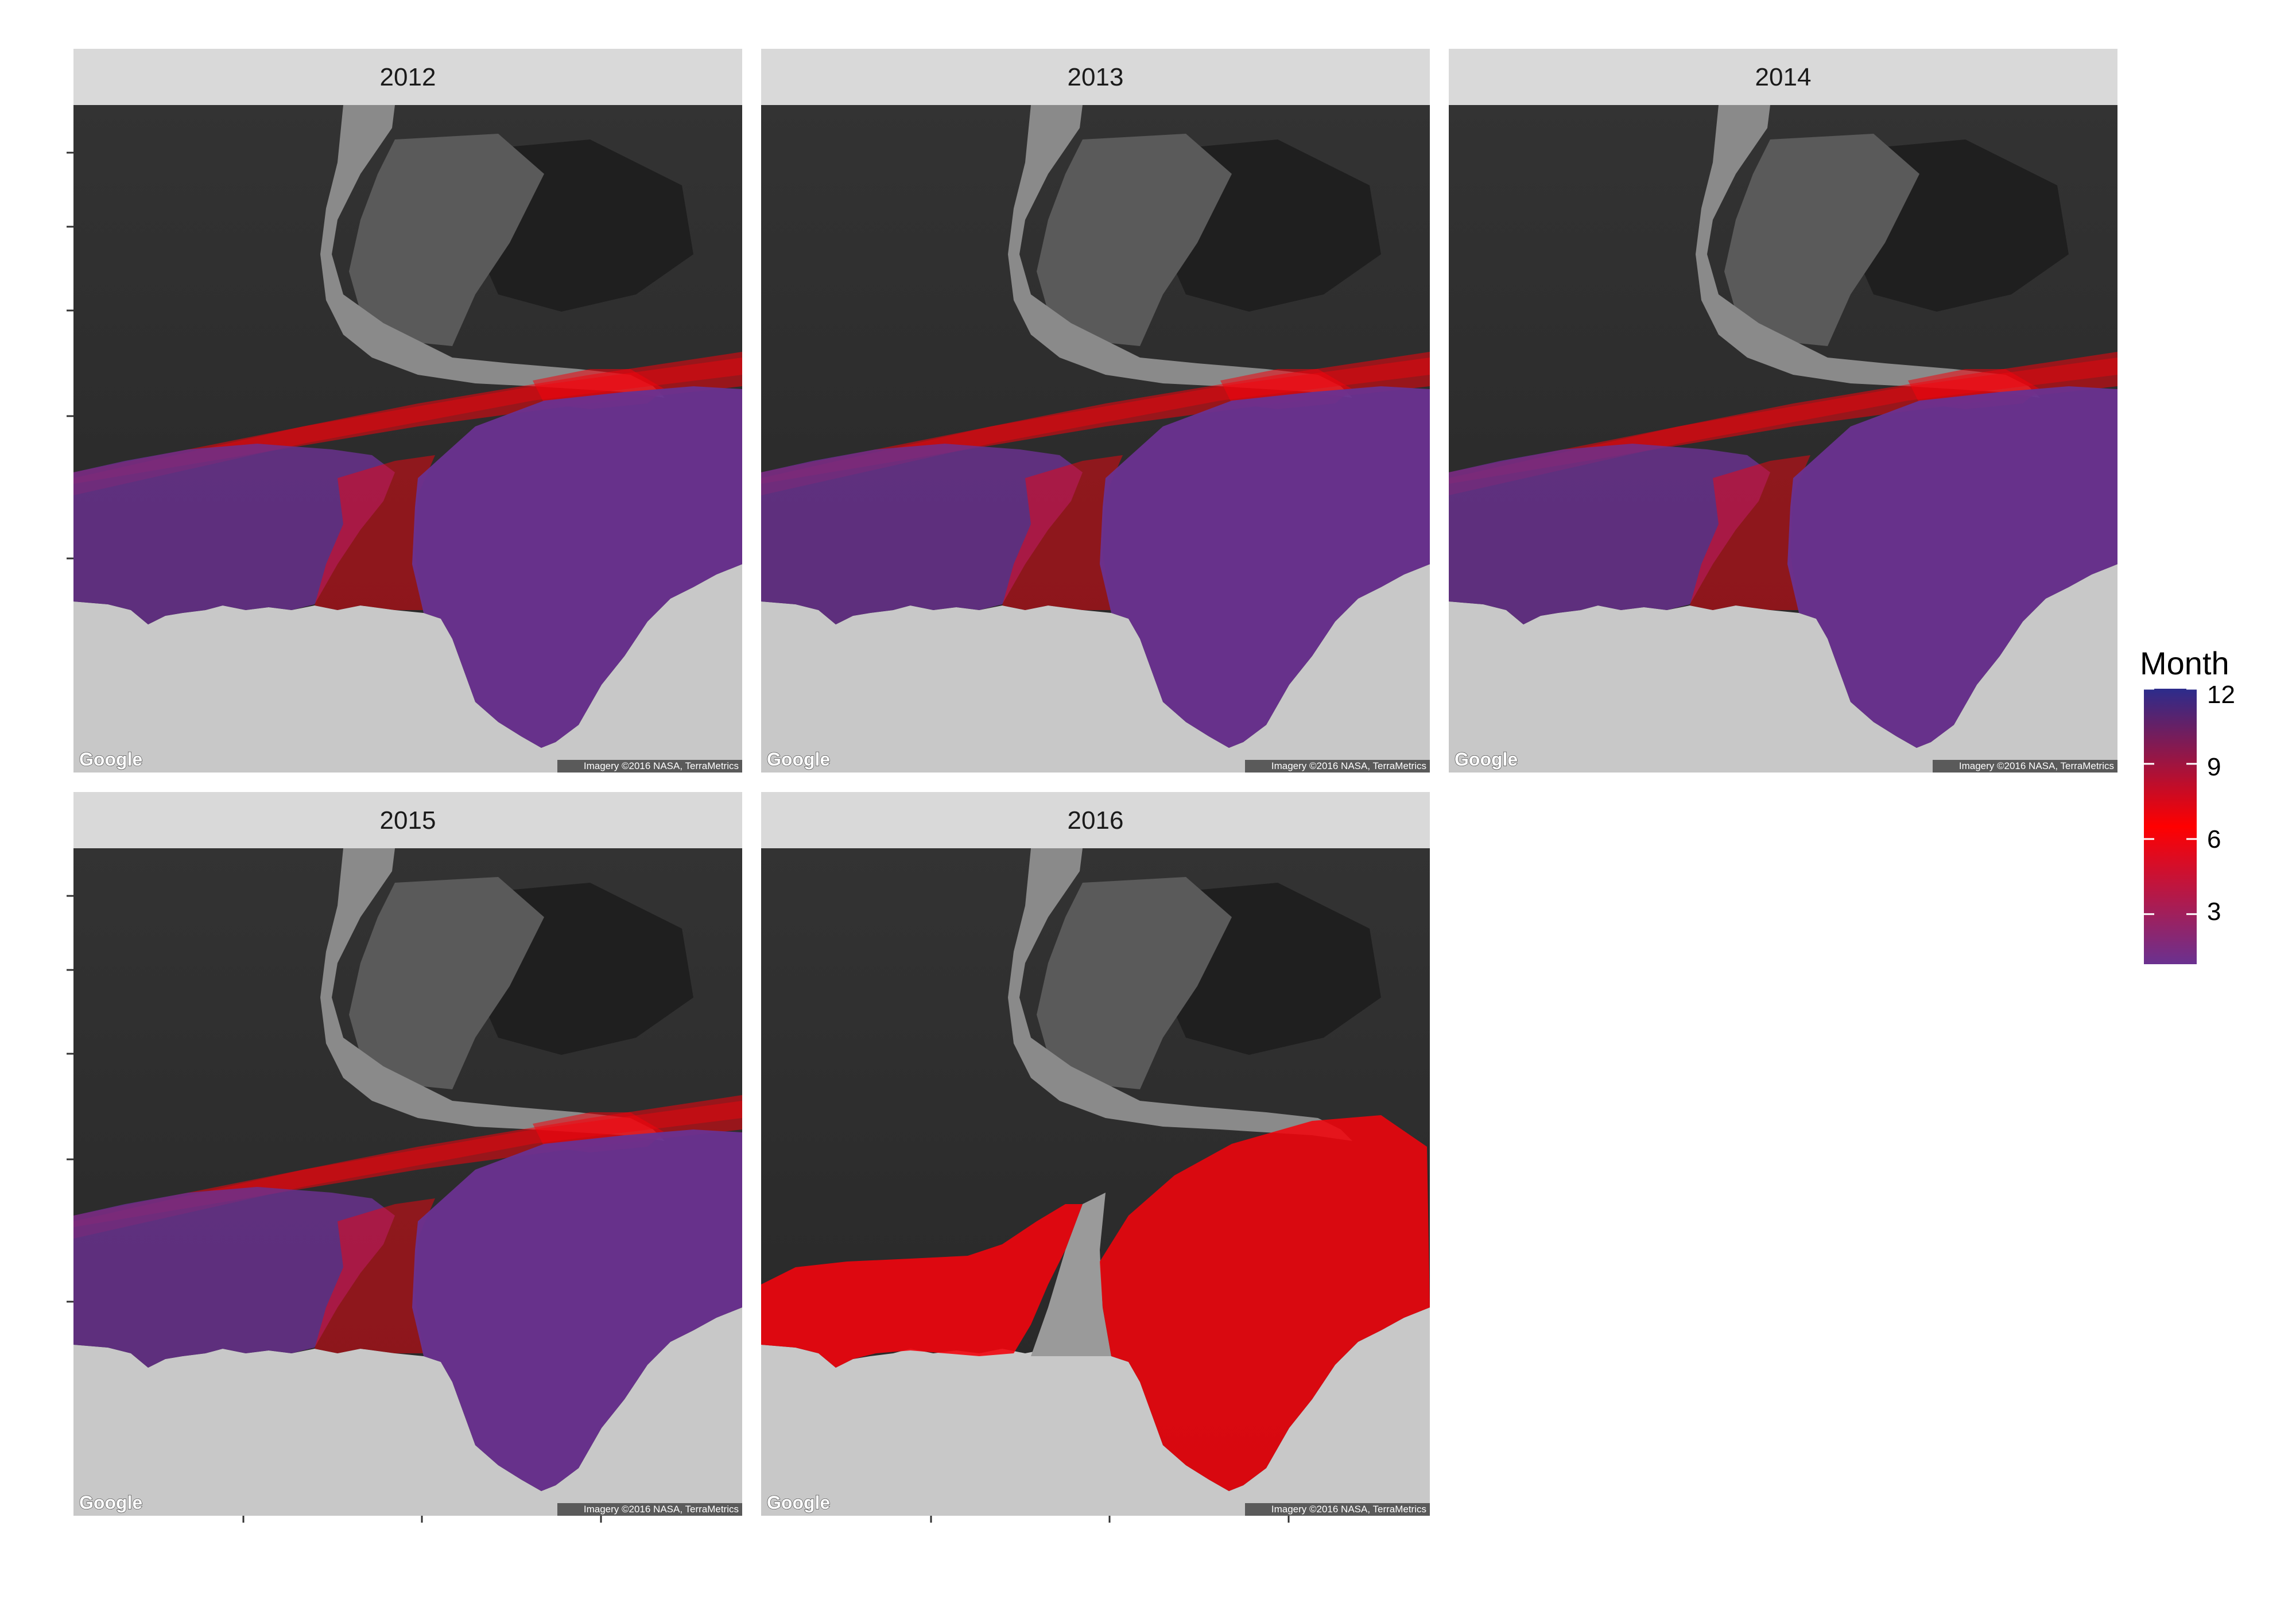 The image size is (2296, 1607). I want to click on legend-label-9: 9, so click(2214, 767).